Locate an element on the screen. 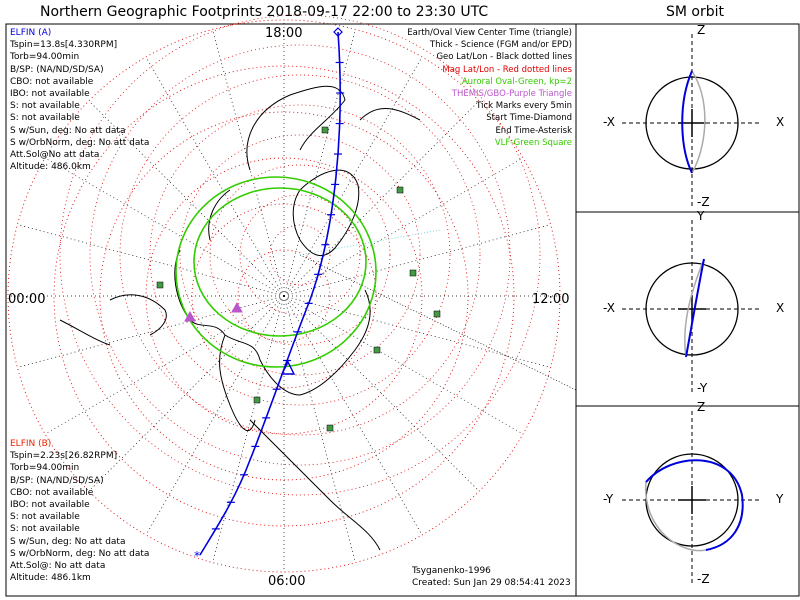  model-label: Tsyganenko-1996 is located at coordinates (451, 571).